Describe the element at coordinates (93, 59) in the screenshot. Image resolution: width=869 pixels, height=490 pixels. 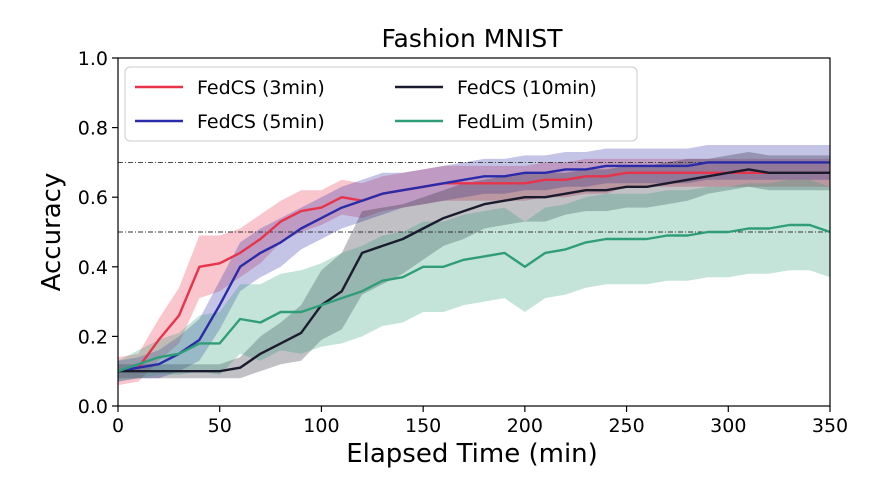
I see `y-tick-label: 1.0` at that location.